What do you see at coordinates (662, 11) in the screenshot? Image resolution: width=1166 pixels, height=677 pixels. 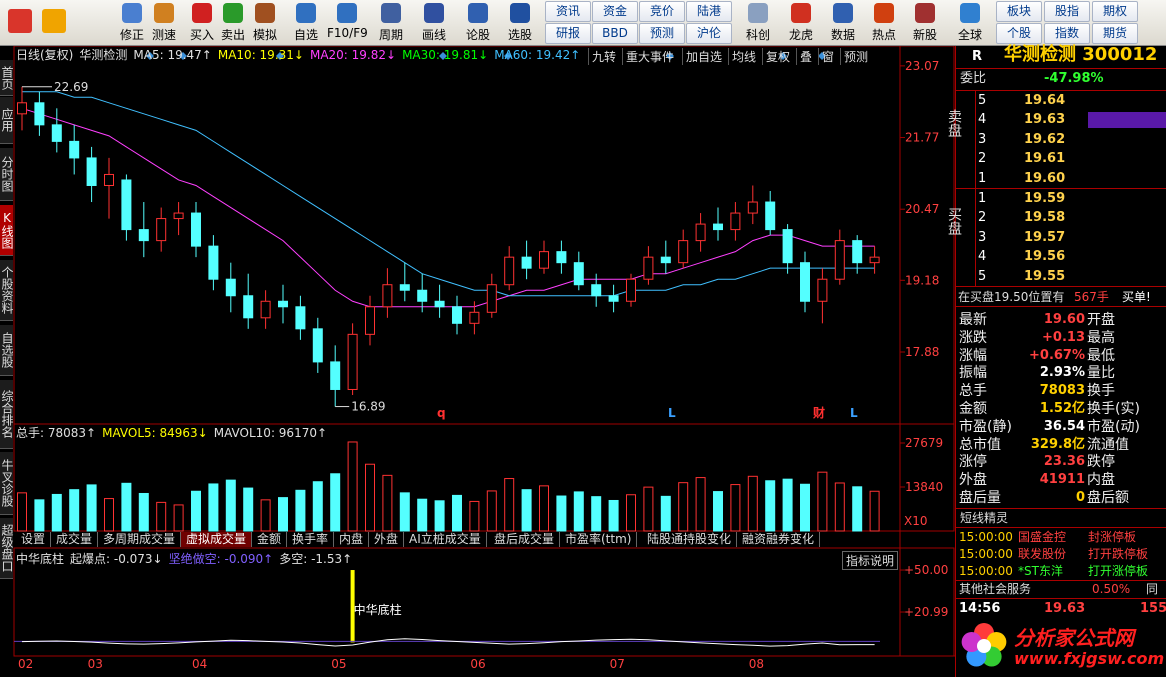 I see `toolbar-grid-button: 竞价` at bounding box center [662, 11].